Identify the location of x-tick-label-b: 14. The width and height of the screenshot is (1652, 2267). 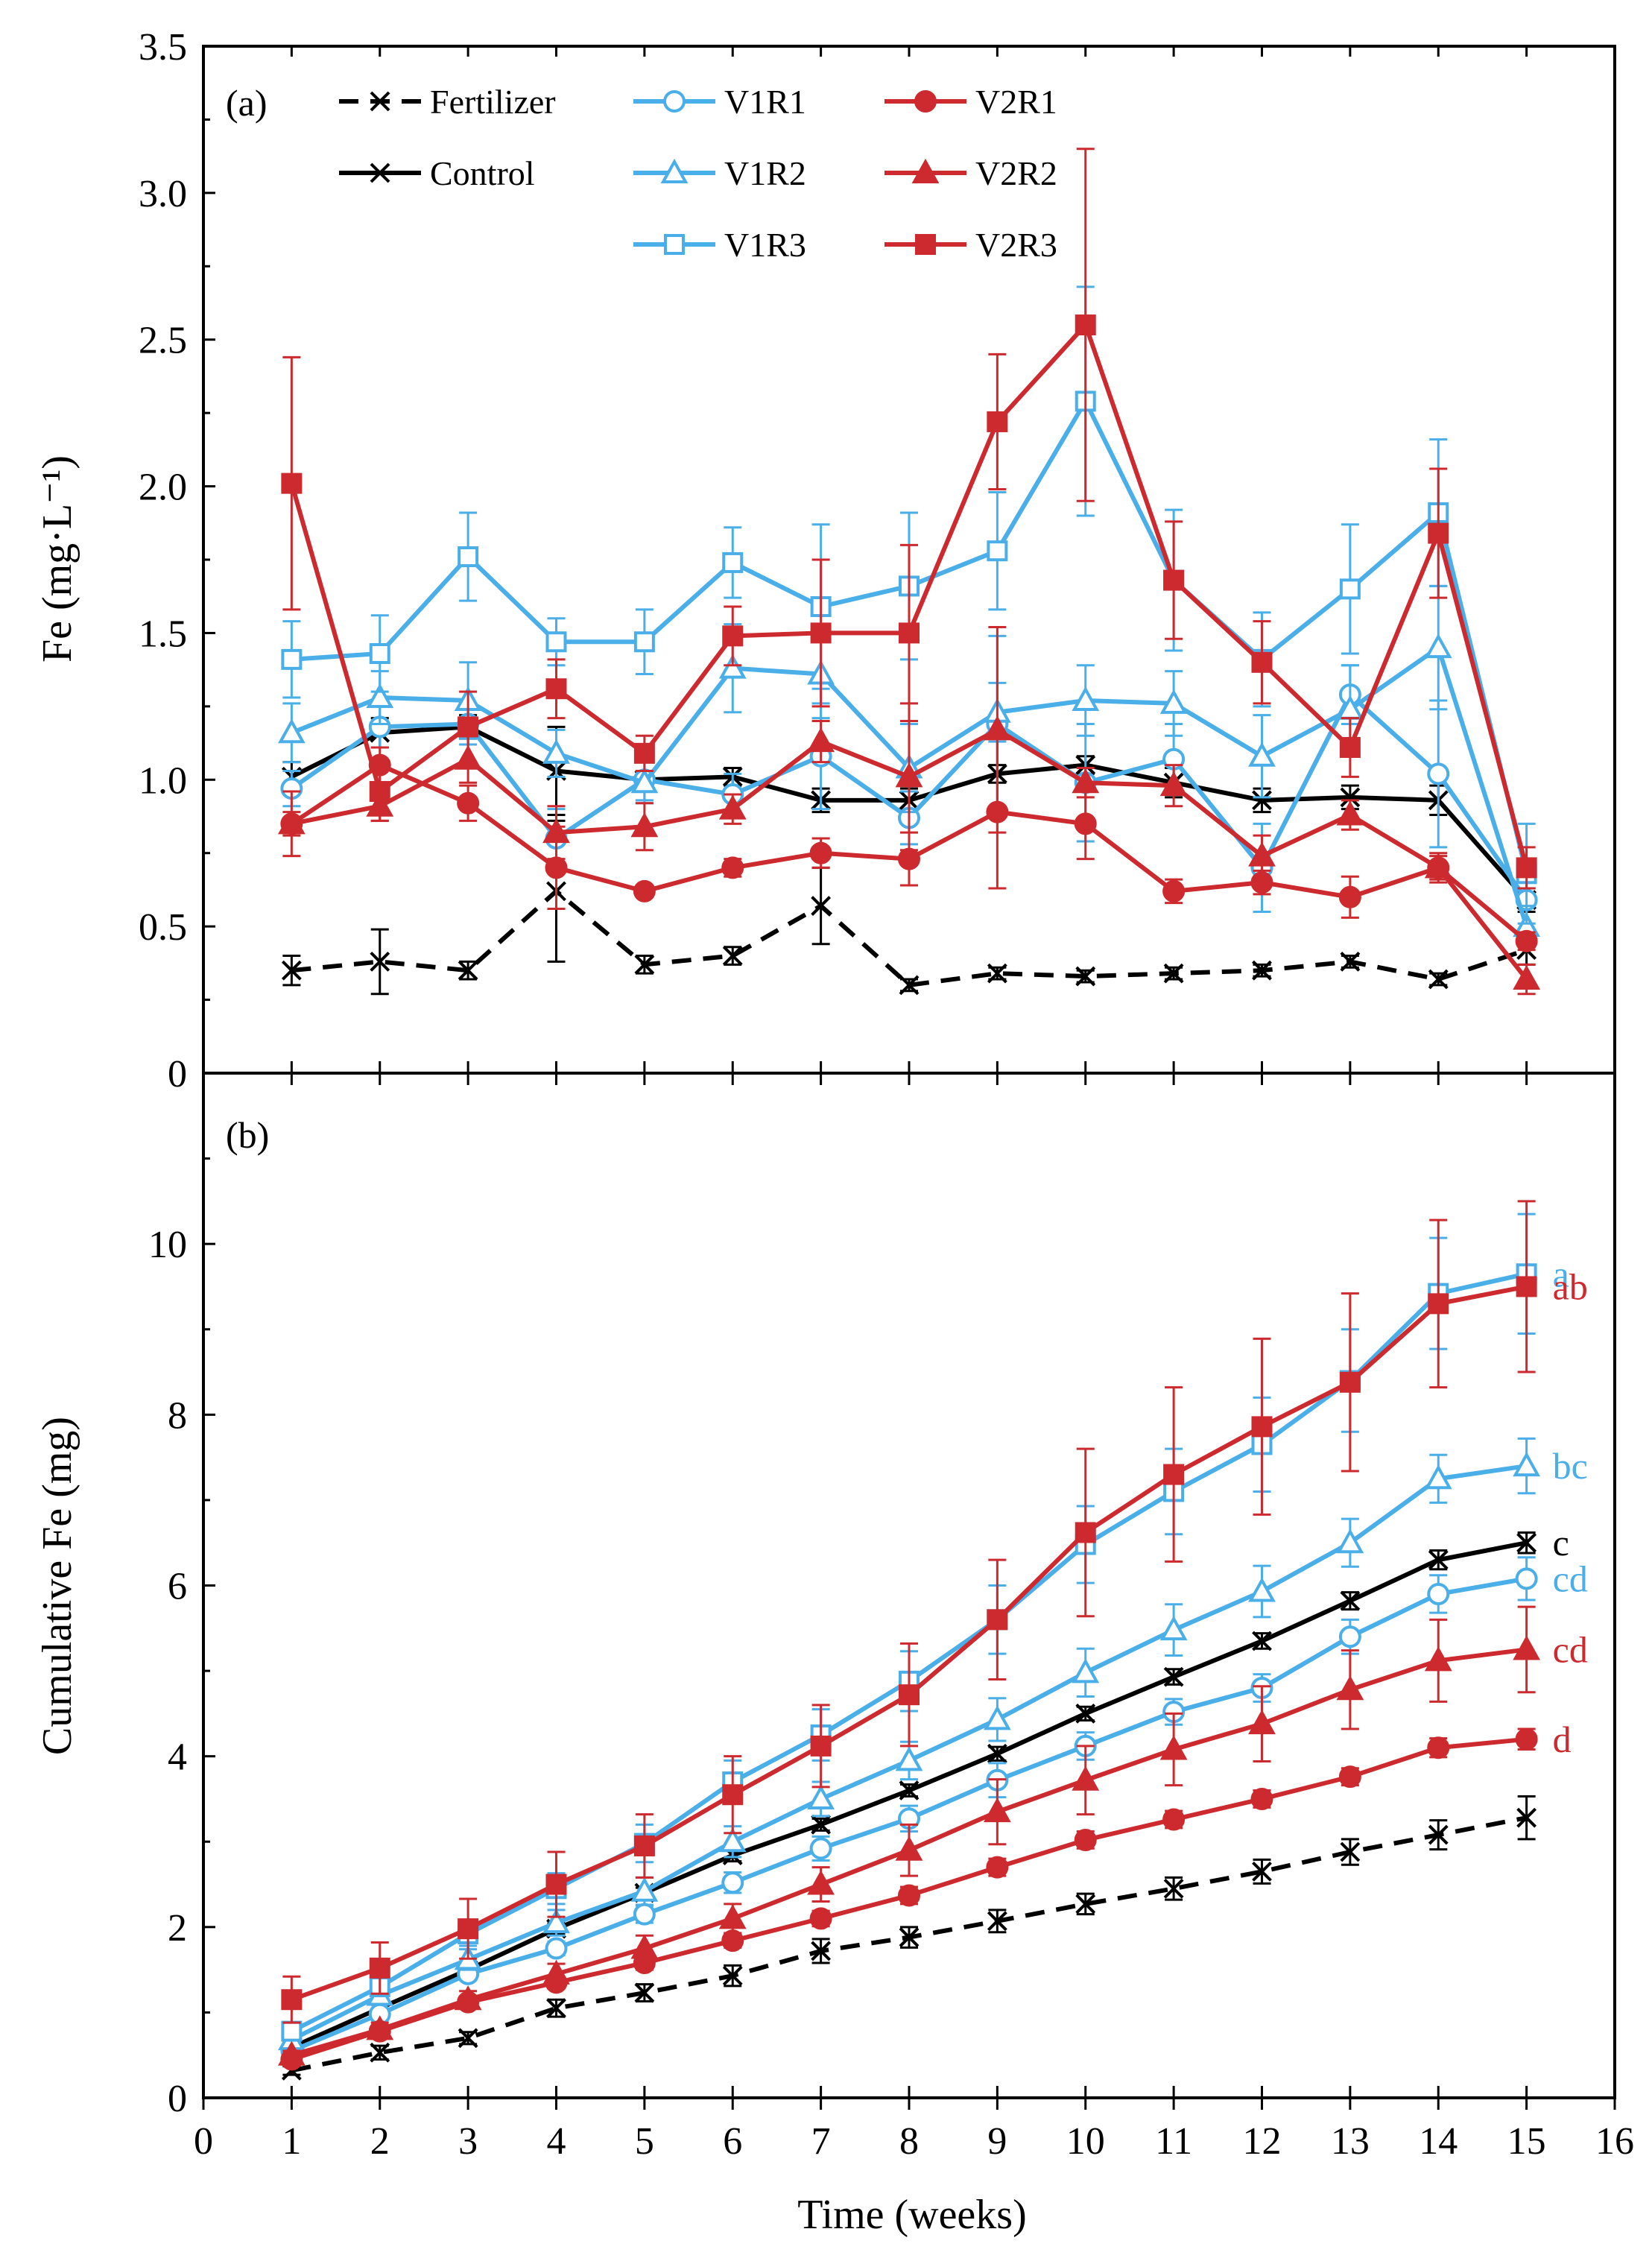
(1439, 2141).